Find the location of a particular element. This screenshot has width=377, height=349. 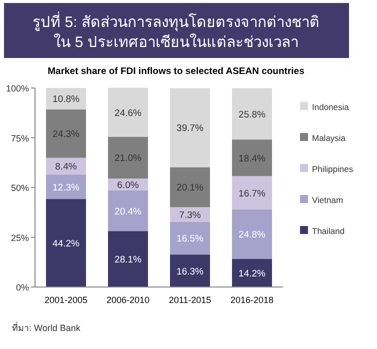

data-label: 28.1% is located at coordinates (128, 260).